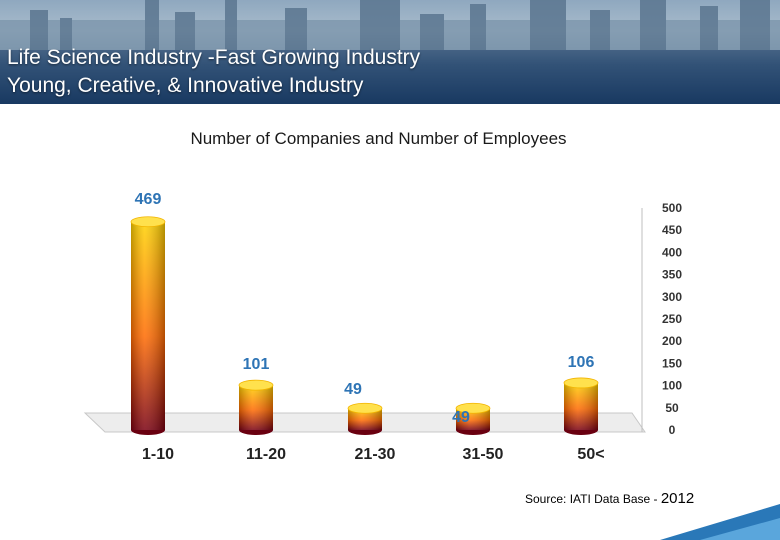 This screenshot has width=780, height=540. I want to click on y-tick-label: 500, so click(672, 208).